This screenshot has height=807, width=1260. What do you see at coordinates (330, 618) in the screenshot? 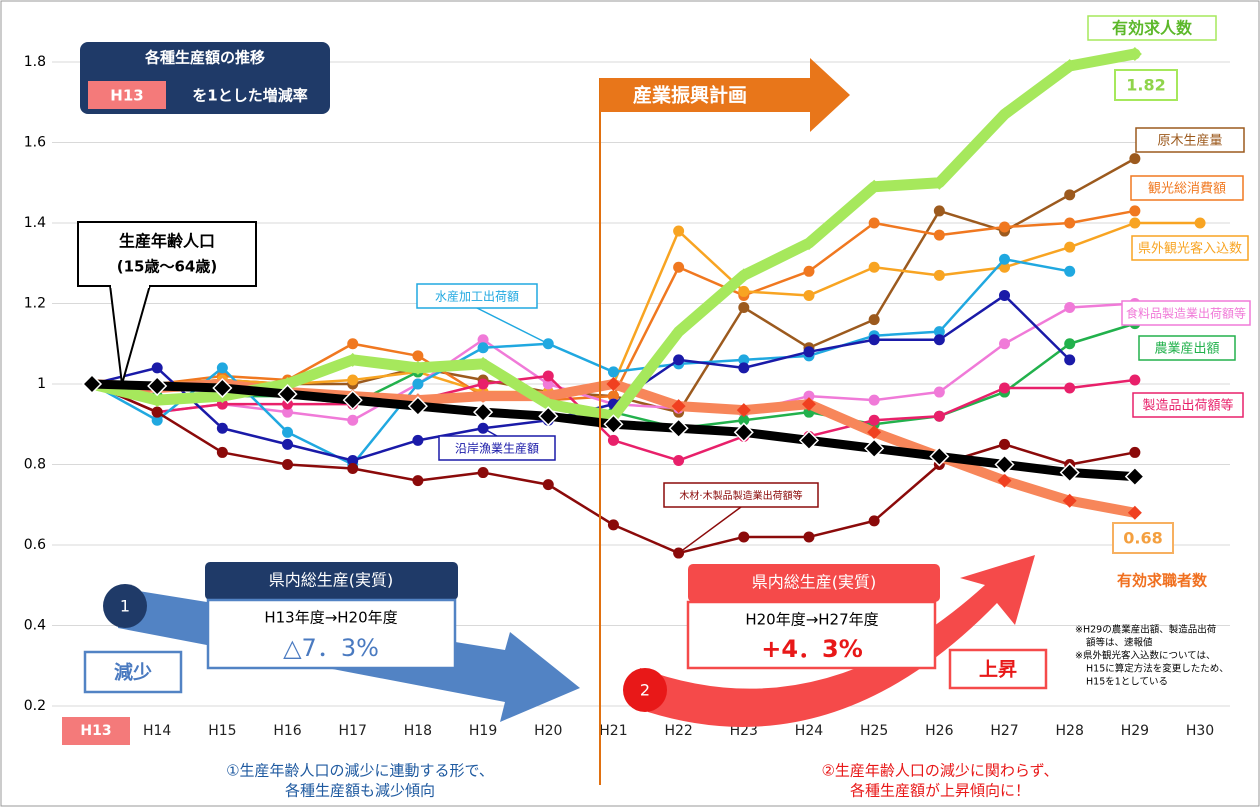
I see `left-period: H13年度→H20年度` at bounding box center [330, 618].